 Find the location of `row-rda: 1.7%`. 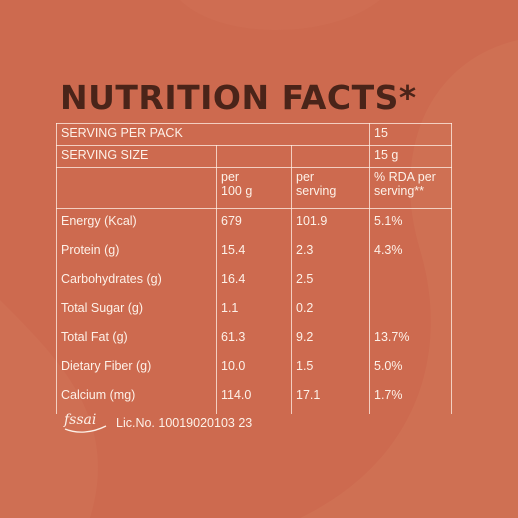

row-rda: 1.7% is located at coordinates (410, 398).